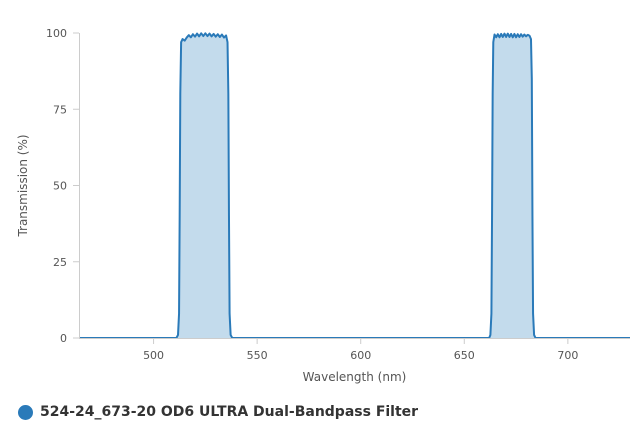 This screenshot has width=640, height=446. What do you see at coordinates (56, 33) in the screenshot?
I see `y-tick-label: 100` at bounding box center [56, 33].